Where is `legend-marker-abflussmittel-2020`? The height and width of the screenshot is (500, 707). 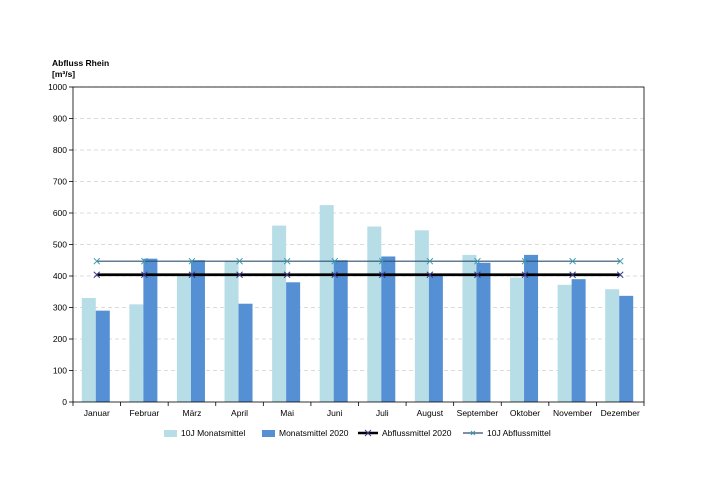
legend-marker-abflussmittel-2020 is located at coordinates (368, 433).